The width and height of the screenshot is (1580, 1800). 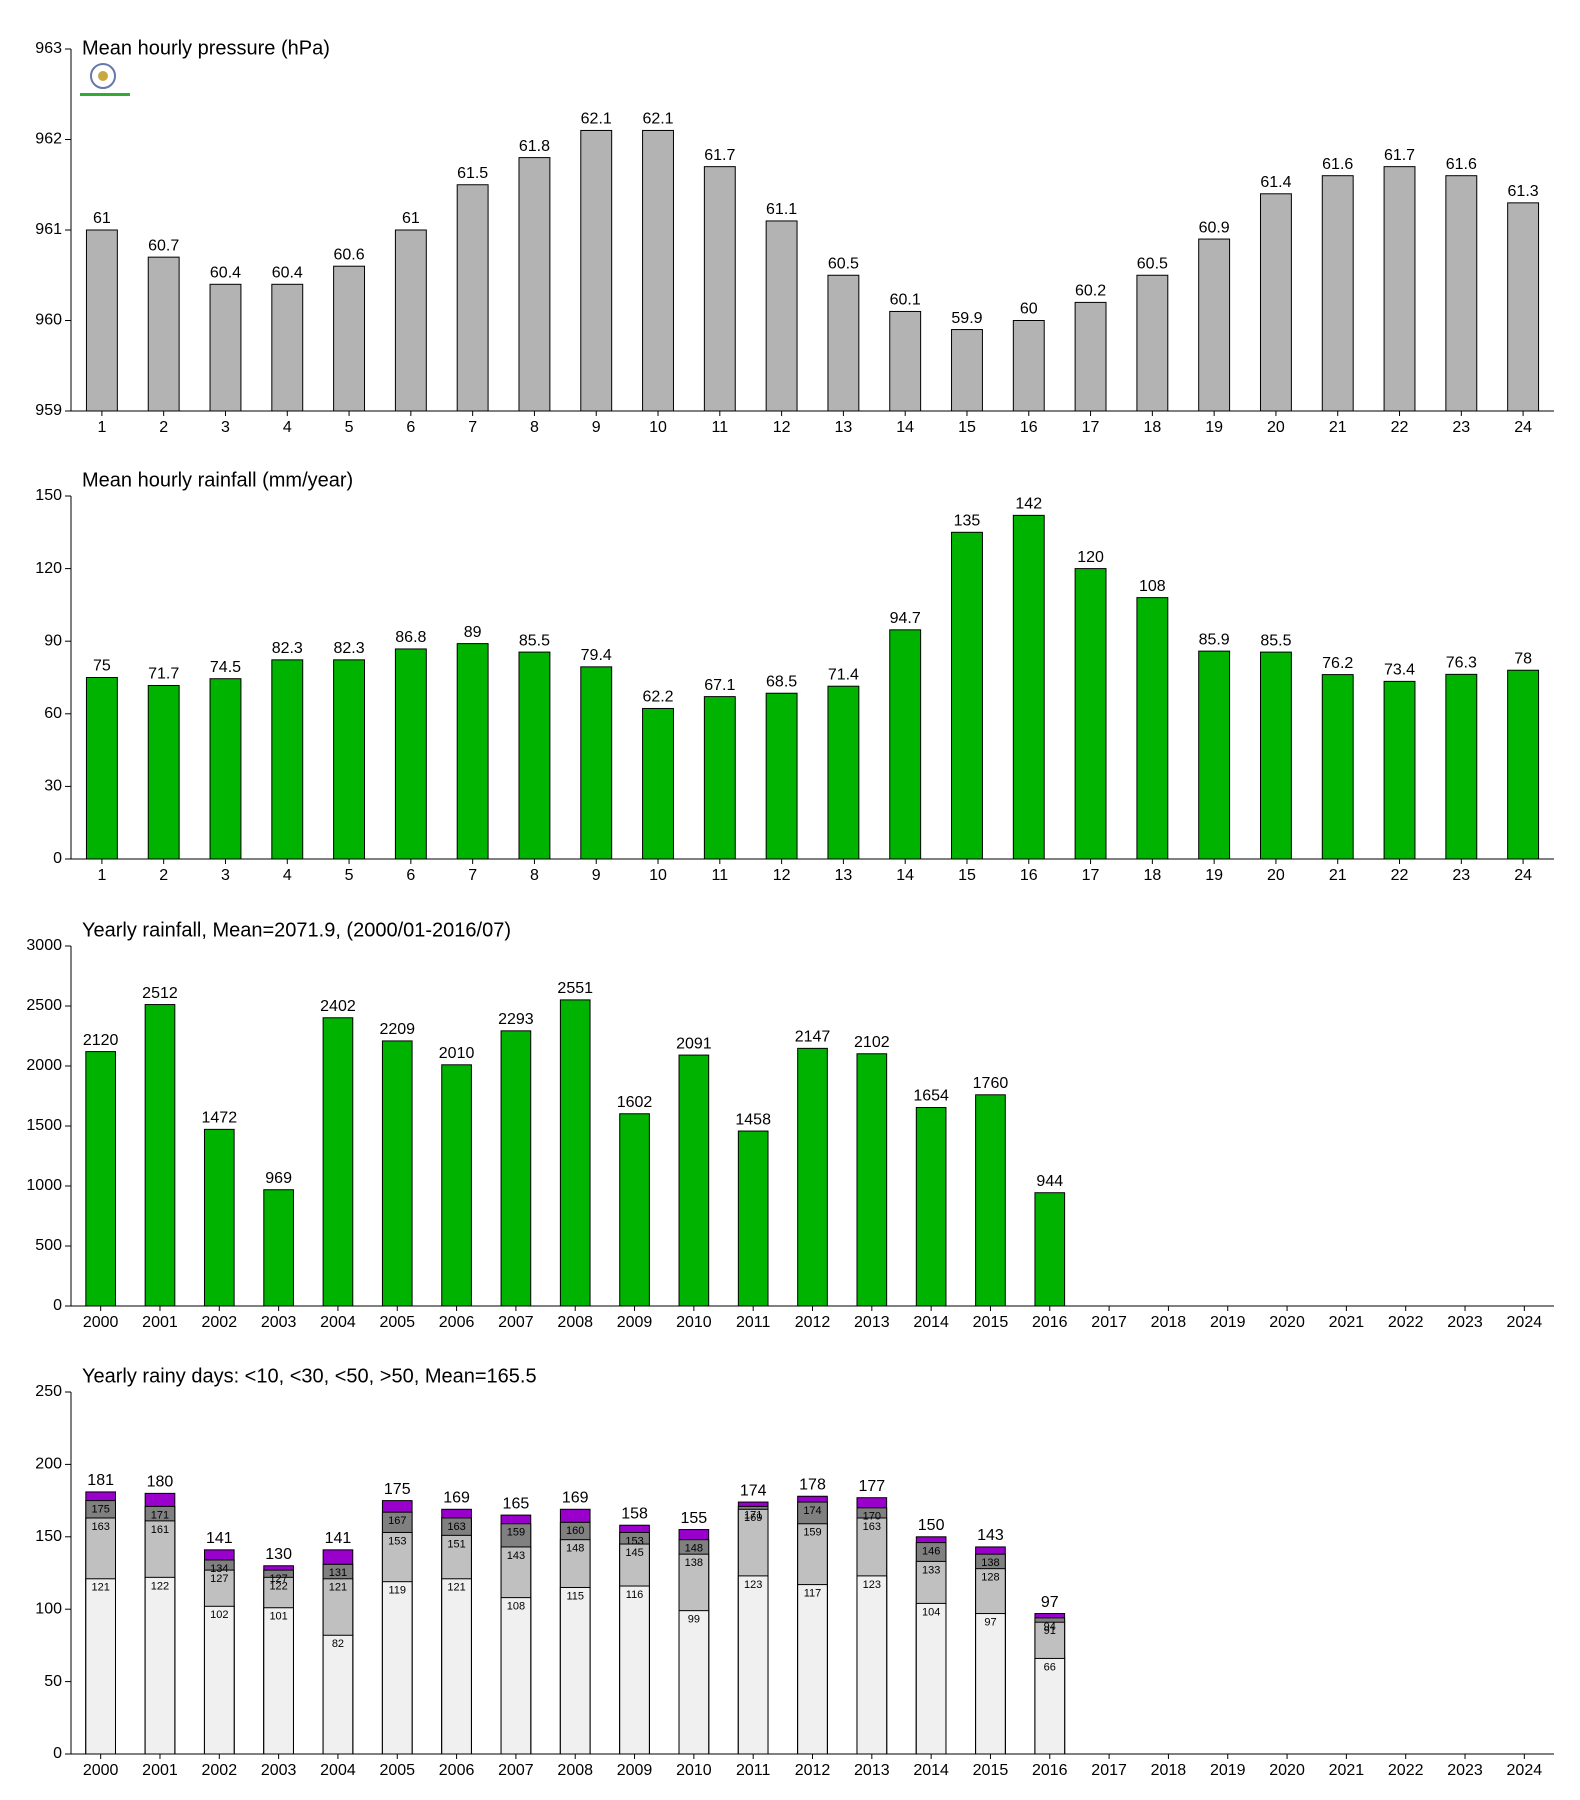 I want to click on data-label: 2512, so click(x=160, y=993).